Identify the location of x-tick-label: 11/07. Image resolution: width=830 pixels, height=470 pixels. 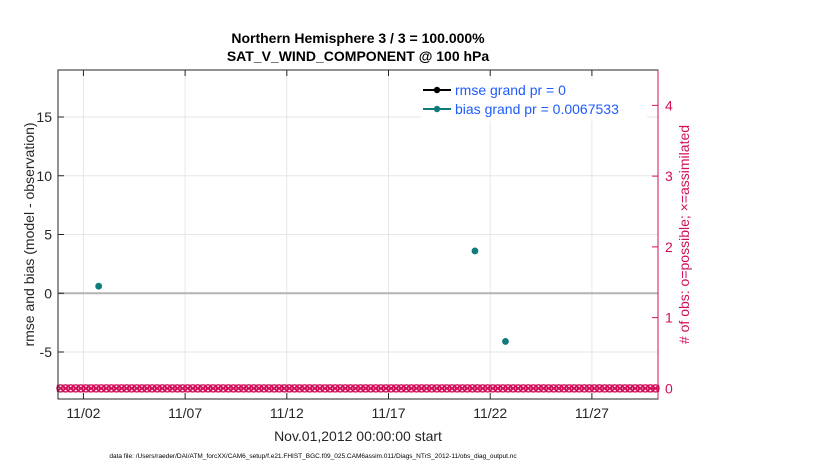
(185, 413).